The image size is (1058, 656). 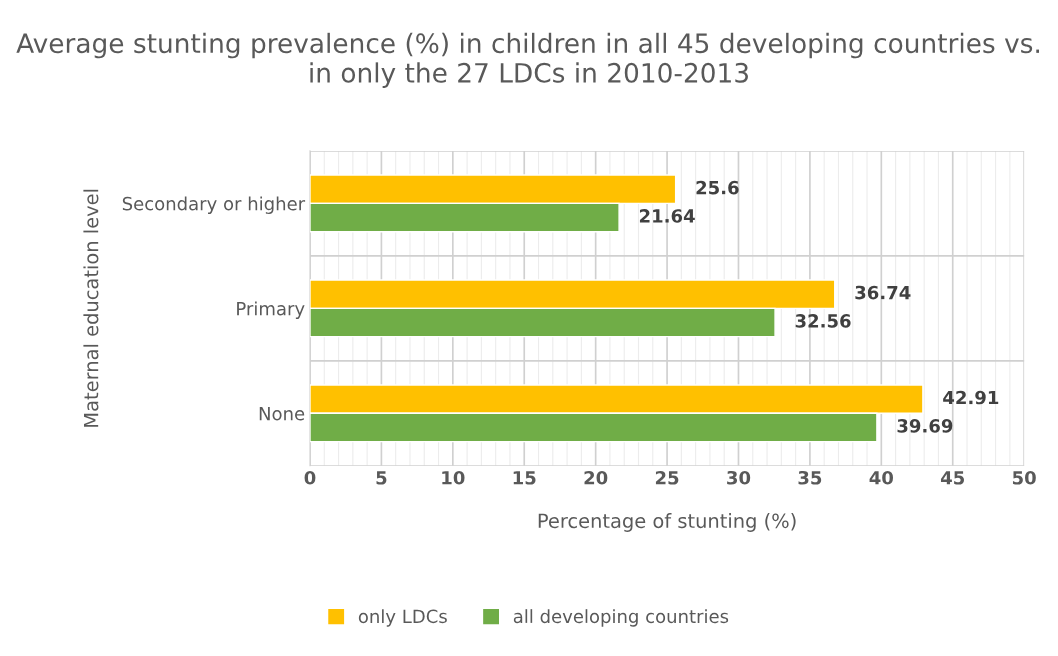 I want to click on data-label: 39.69, so click(x=925, y=426).